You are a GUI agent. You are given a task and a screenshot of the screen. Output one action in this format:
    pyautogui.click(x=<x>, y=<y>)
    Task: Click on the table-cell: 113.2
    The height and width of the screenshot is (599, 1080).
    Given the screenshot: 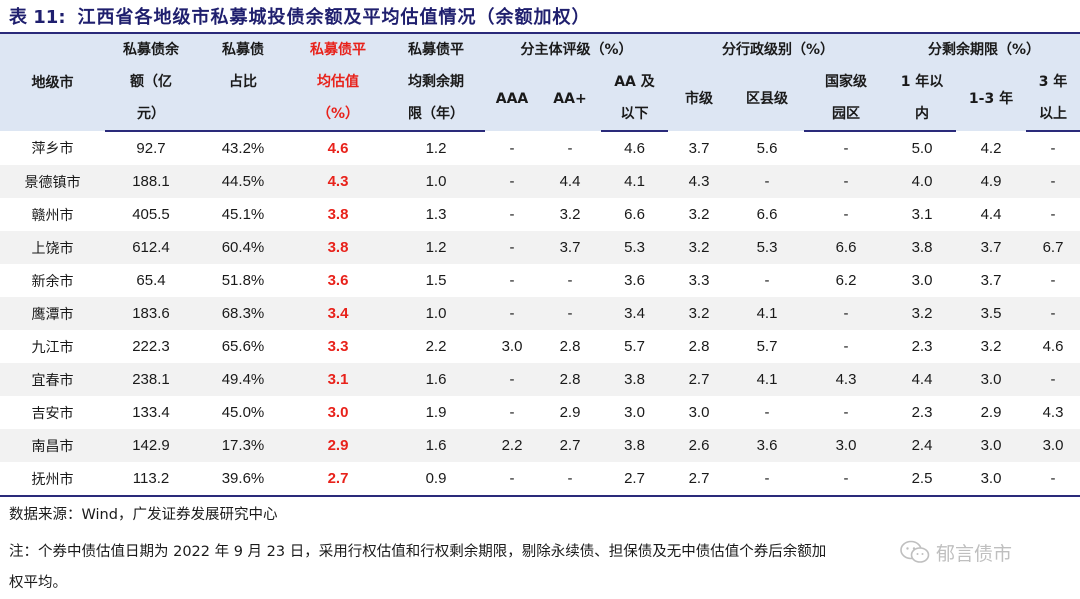 What is the action you would take?
    pyautogui.click(x=151, y=479)
    